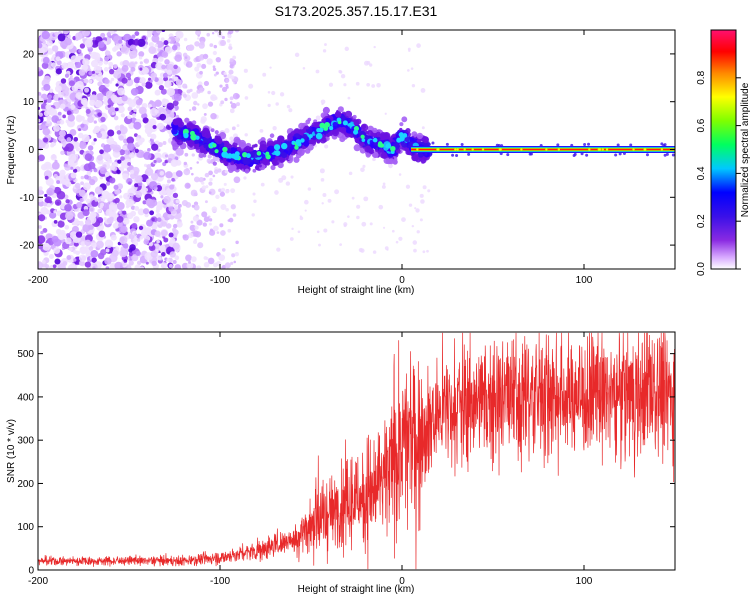  Describe the element at coordinates (543, 149) in the screenshot. I see `spectrogram-tone-band` at that location.